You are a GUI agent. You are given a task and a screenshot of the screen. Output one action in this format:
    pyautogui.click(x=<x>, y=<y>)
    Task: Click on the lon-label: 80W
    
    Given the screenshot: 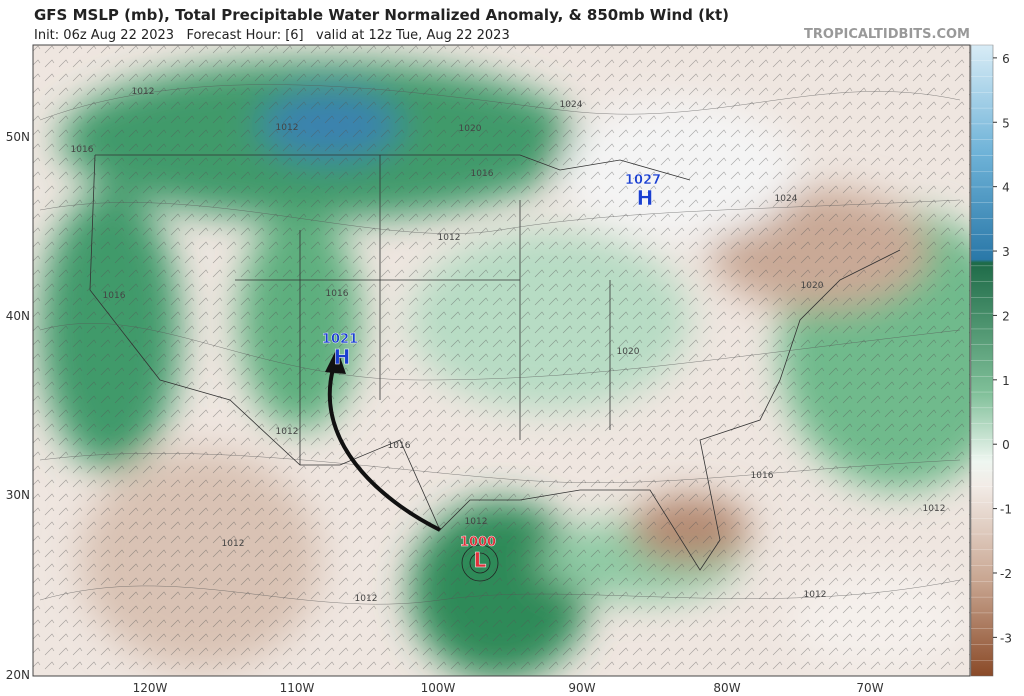 What is the action you would take?
    pyautogui.click(x=726, y=688)
    